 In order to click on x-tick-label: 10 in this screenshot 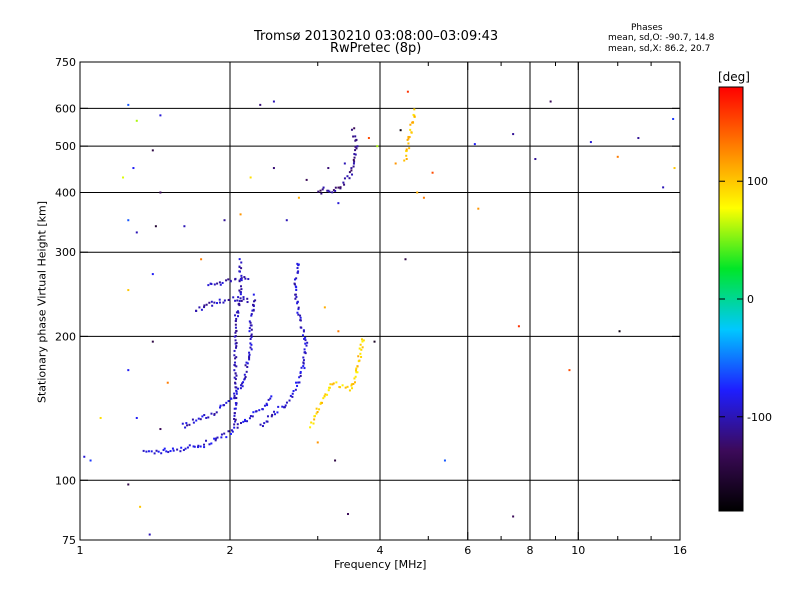, I will do `click(578, 550)`.